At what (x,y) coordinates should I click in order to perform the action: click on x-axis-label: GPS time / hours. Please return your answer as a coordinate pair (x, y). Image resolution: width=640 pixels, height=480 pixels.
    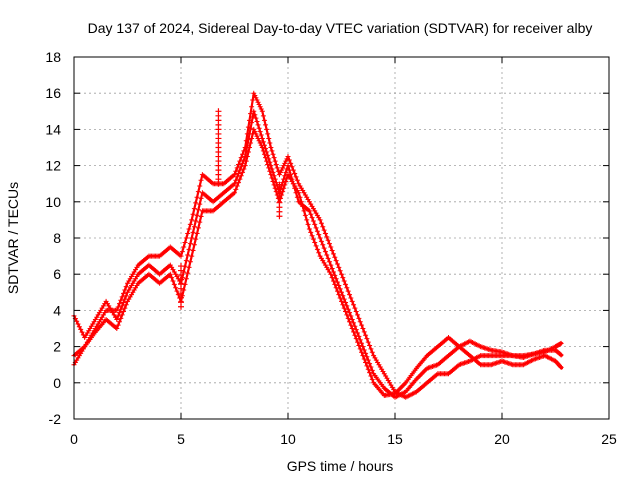
    Looking at the image, I should click on (340, 466).